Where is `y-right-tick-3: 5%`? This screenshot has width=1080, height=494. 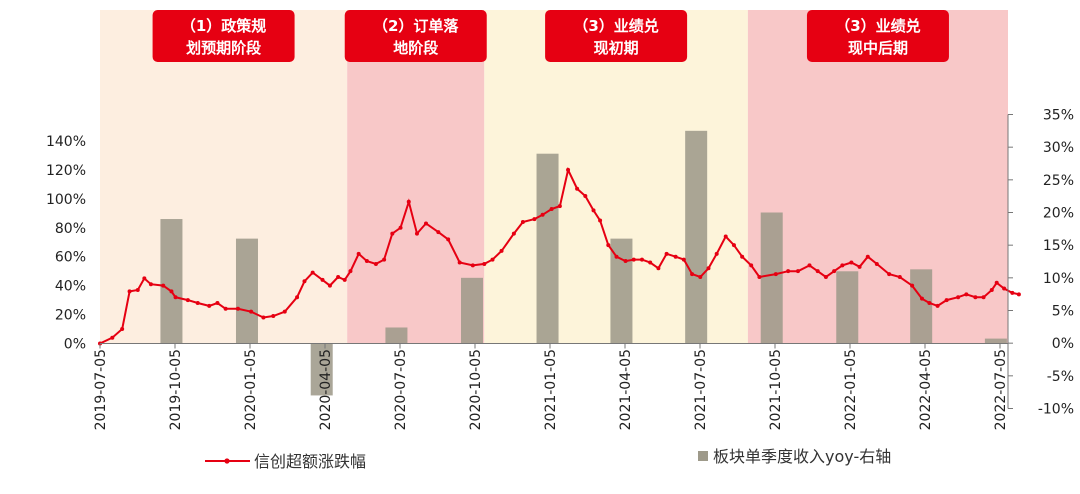
y-right-tick-3: 5% is located at coordinates (1063, 312).